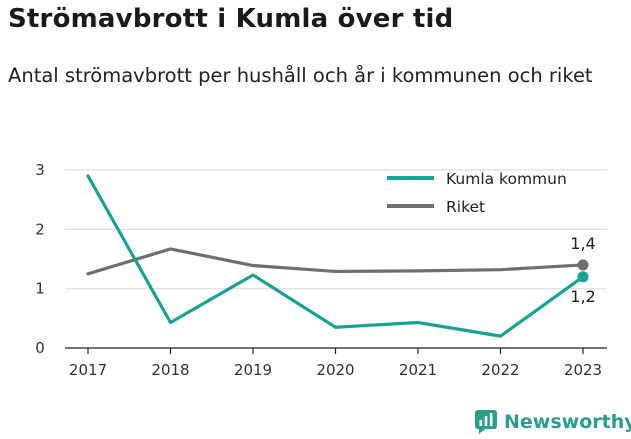 The image size is (631, 439). What do you see at coordinates (486, 422) in the screenshot?
I see `newsworthy-logo-icon` at bounding box center [486, 422].